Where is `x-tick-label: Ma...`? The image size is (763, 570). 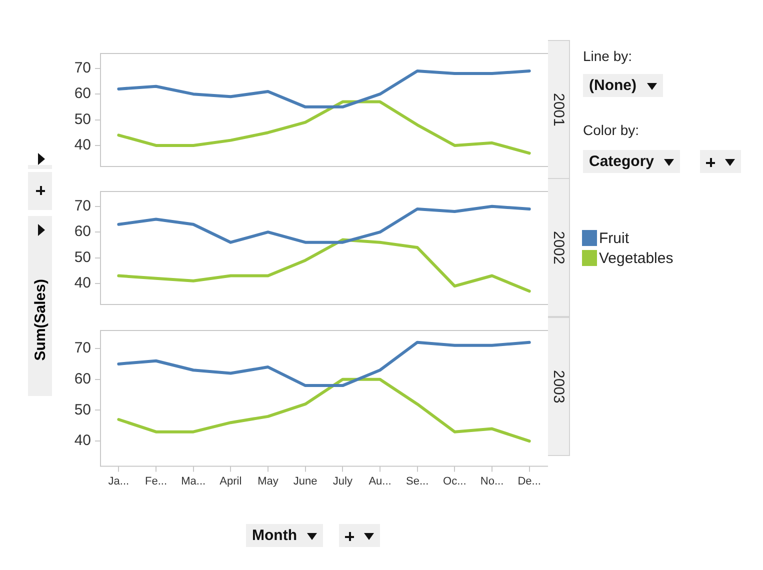 x-tick-label: Ma... is located at coordinates (193, 481).